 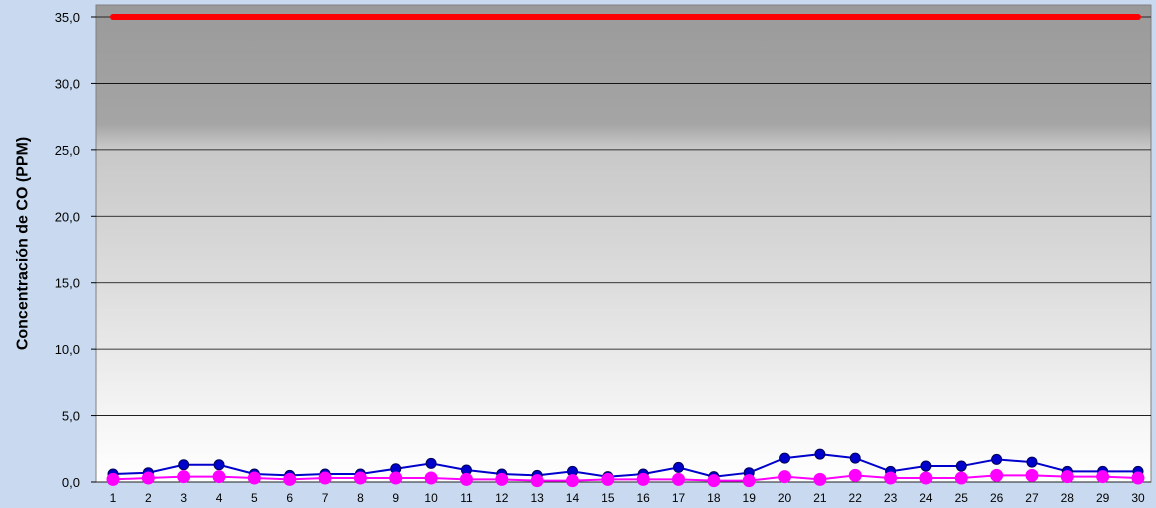 What do you see at coordinates (67, 216) in the screenshot?
I see `y-tick-label: 20,0` at bounding box center [67, 216].